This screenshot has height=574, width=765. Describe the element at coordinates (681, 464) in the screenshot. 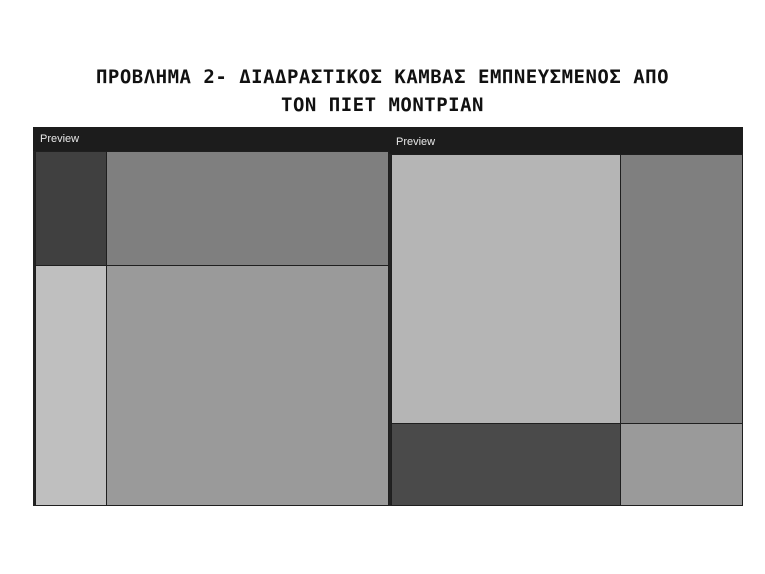

I see `canvas-rect-bottom-right` at that location.